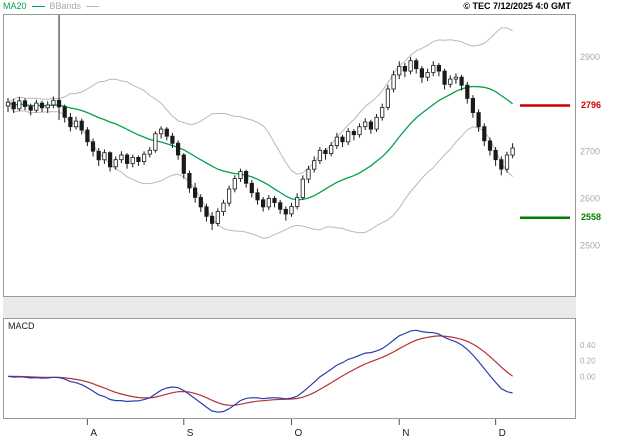  I want to click on price-axis-label: 2500, so click(590, 246).